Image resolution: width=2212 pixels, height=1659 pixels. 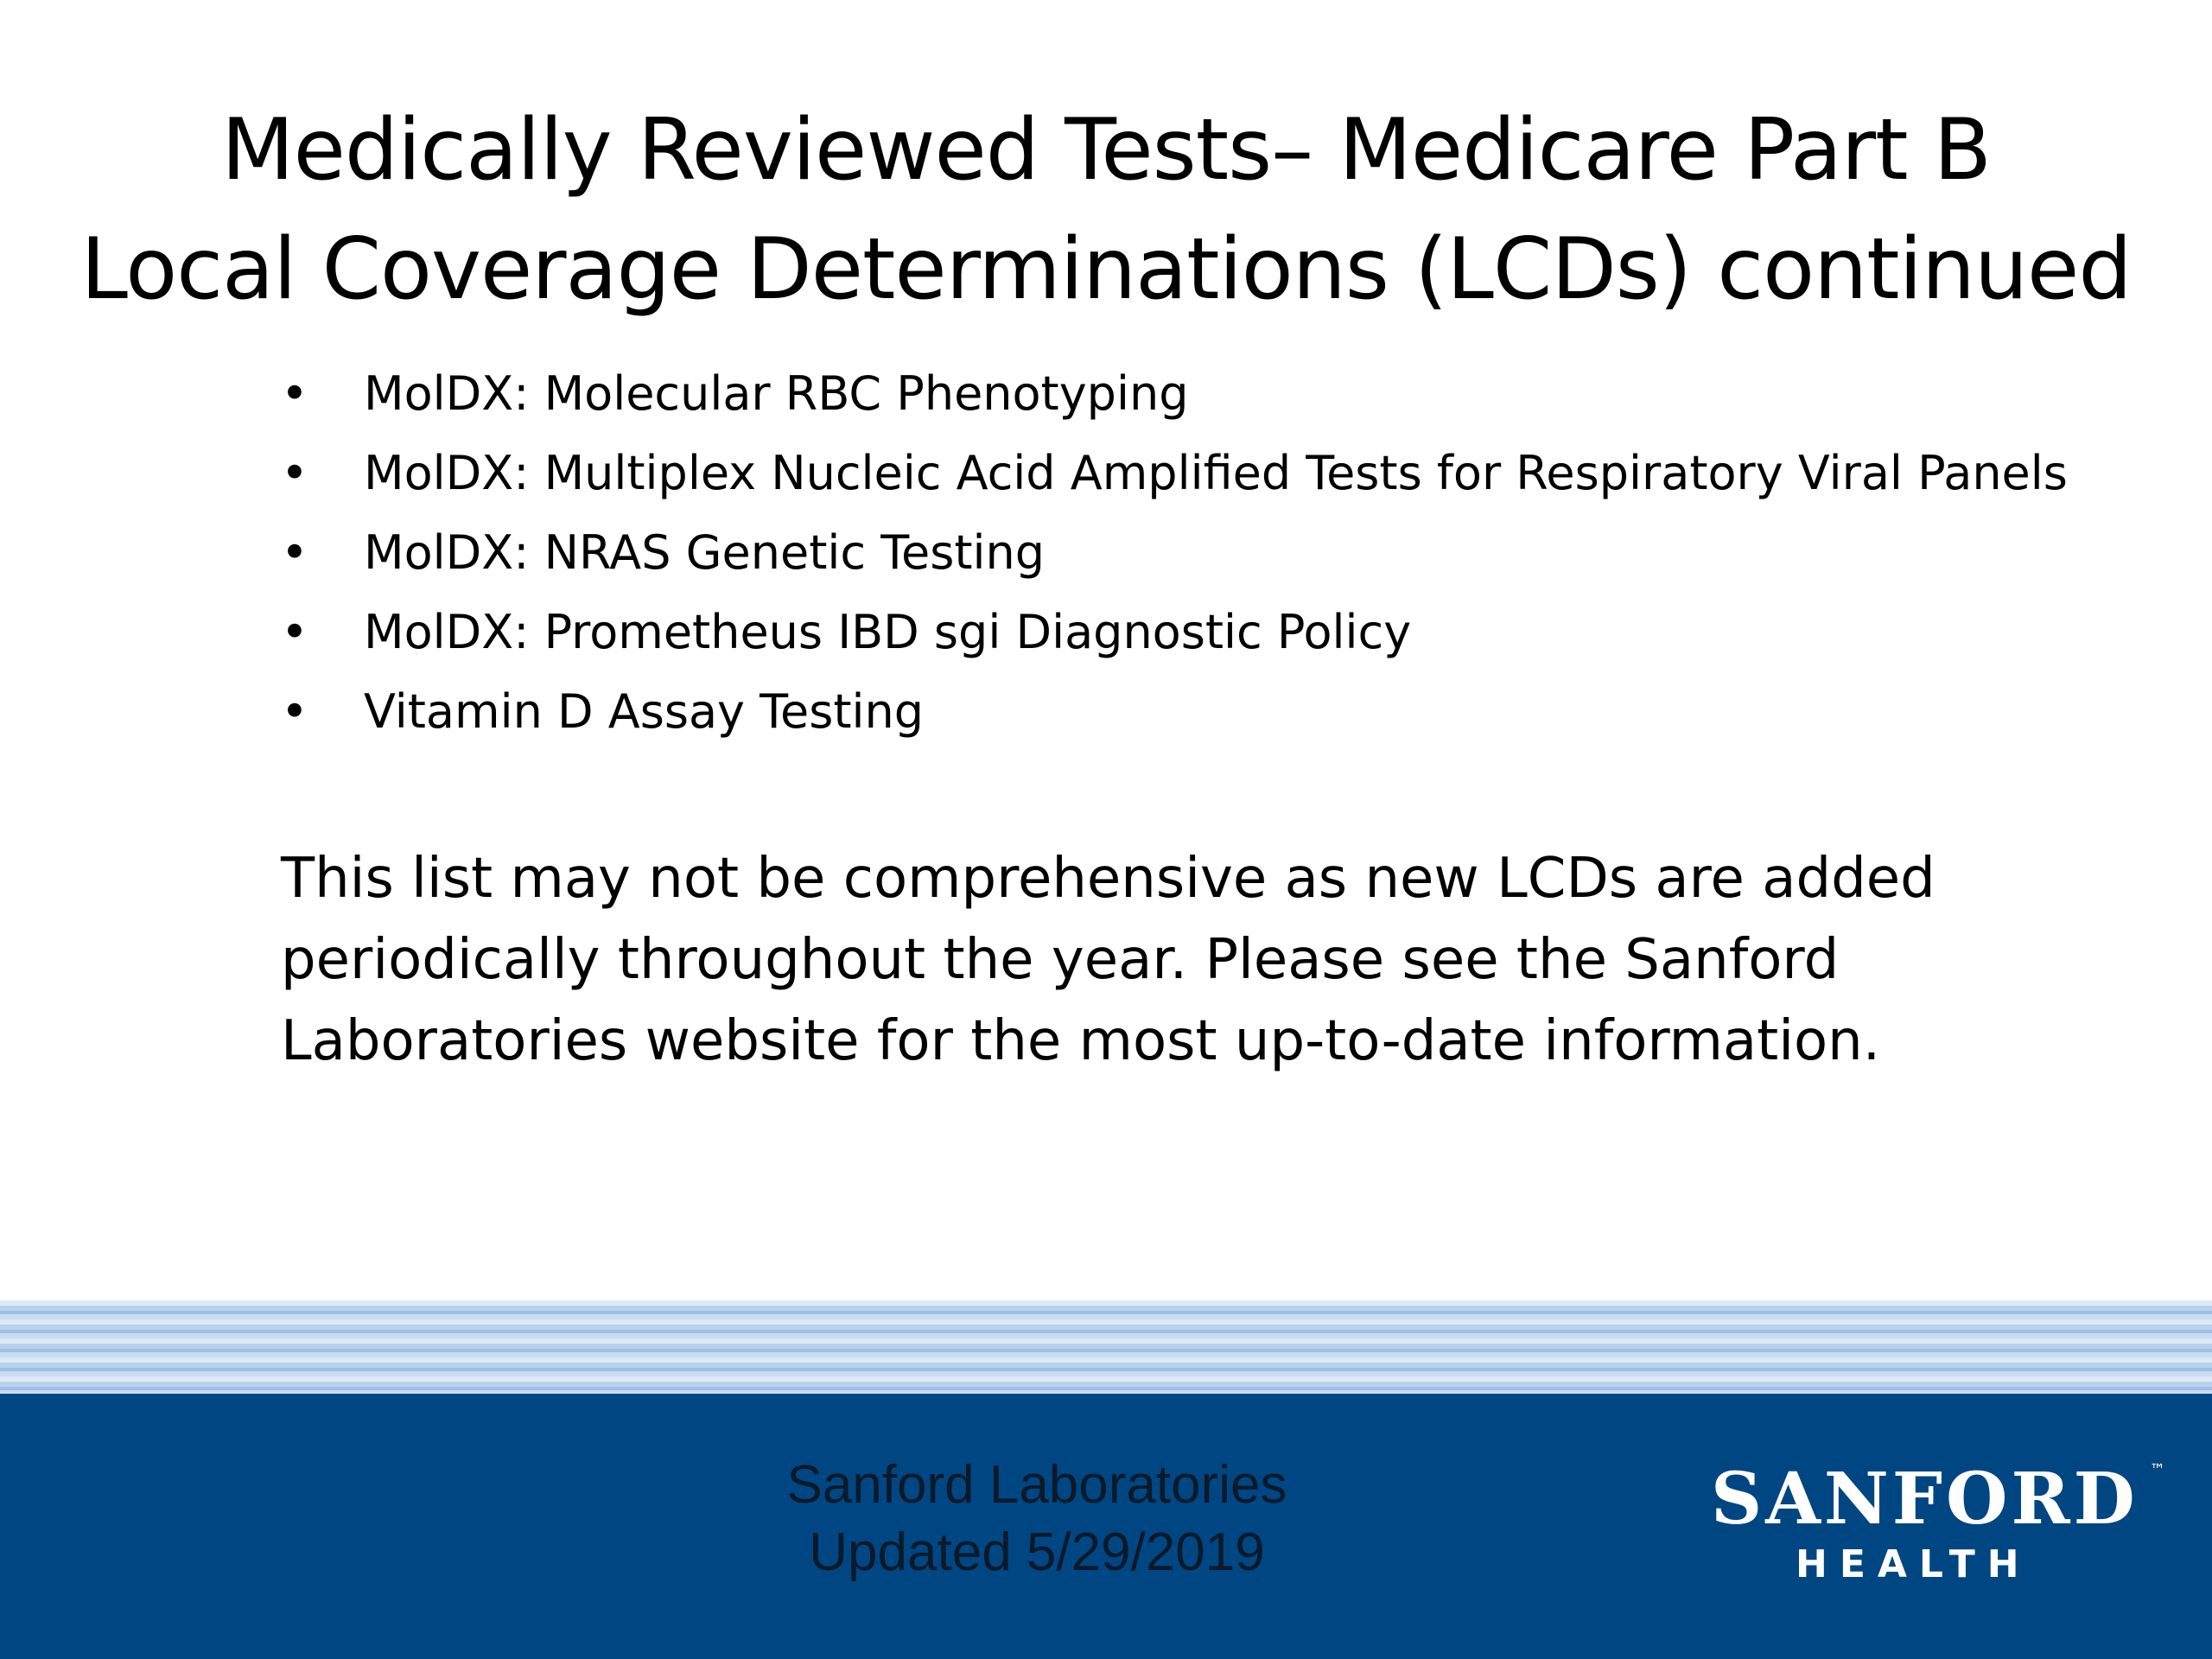 What do you see at coordinates (705, 552) in the screenshot?
I see `list-item-text: MolDX: NRAS Genetic Testing` at bounding box center [705, 552].